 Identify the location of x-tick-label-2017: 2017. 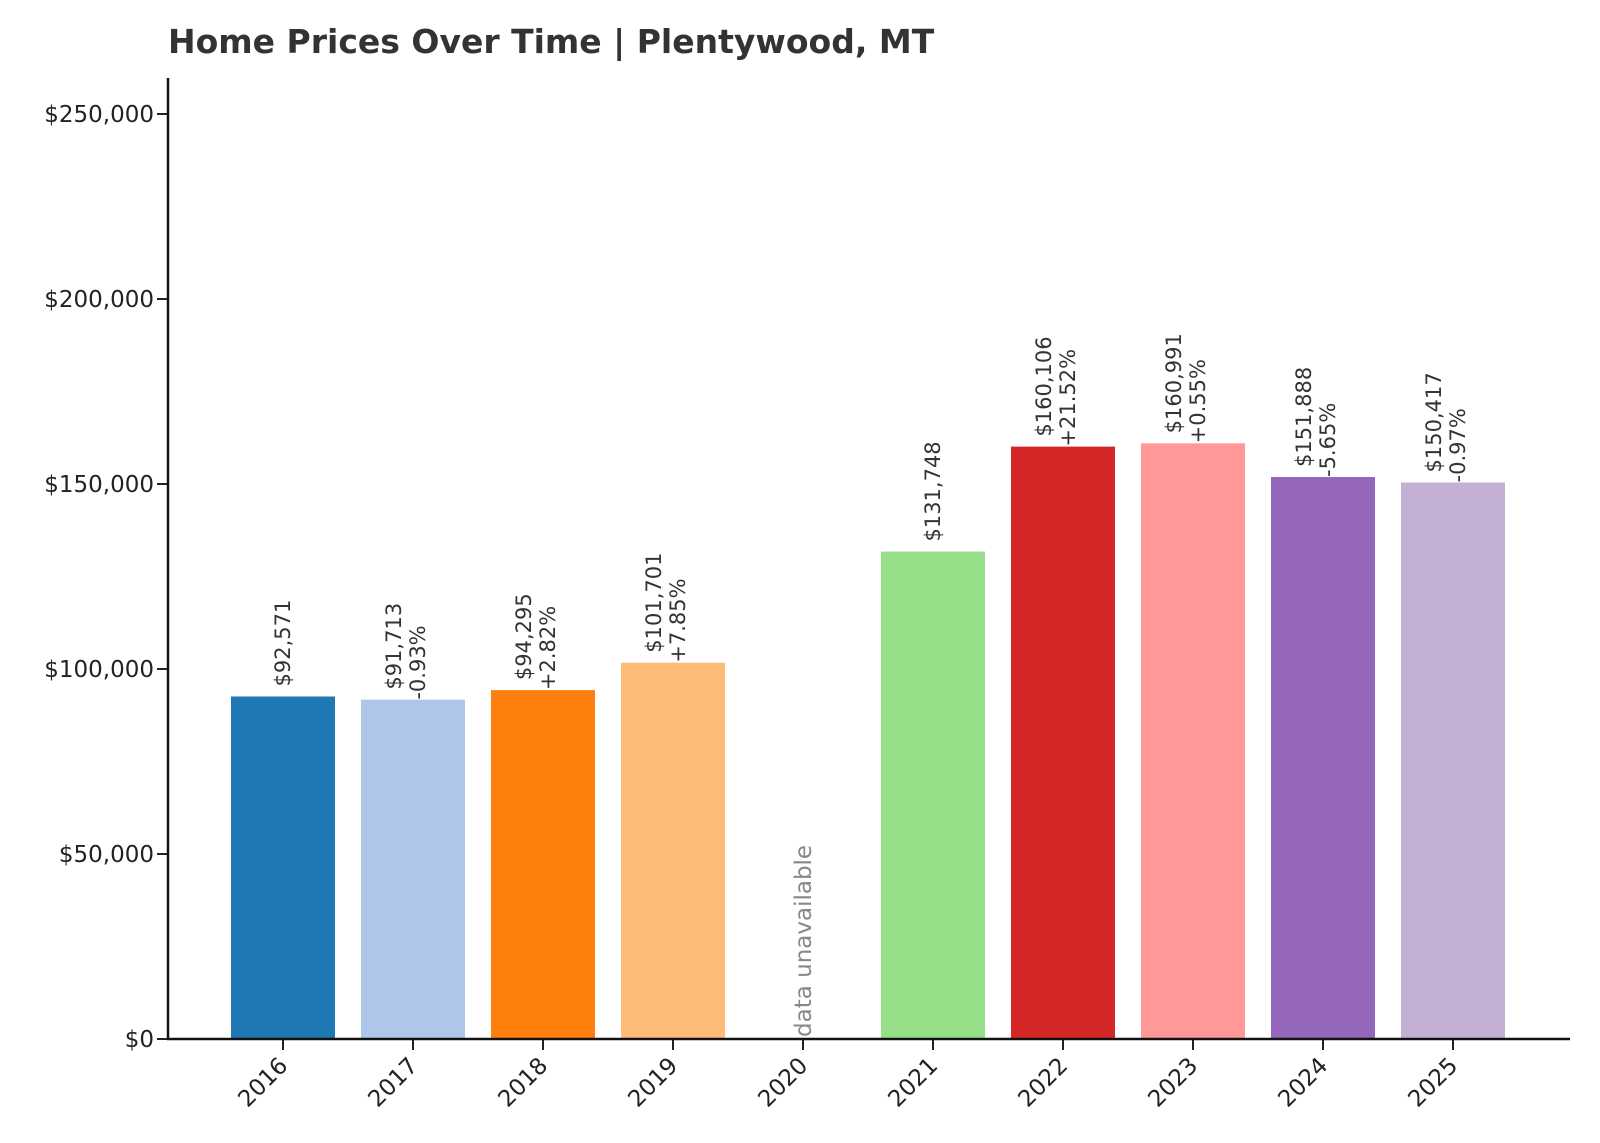
(393, 1083).